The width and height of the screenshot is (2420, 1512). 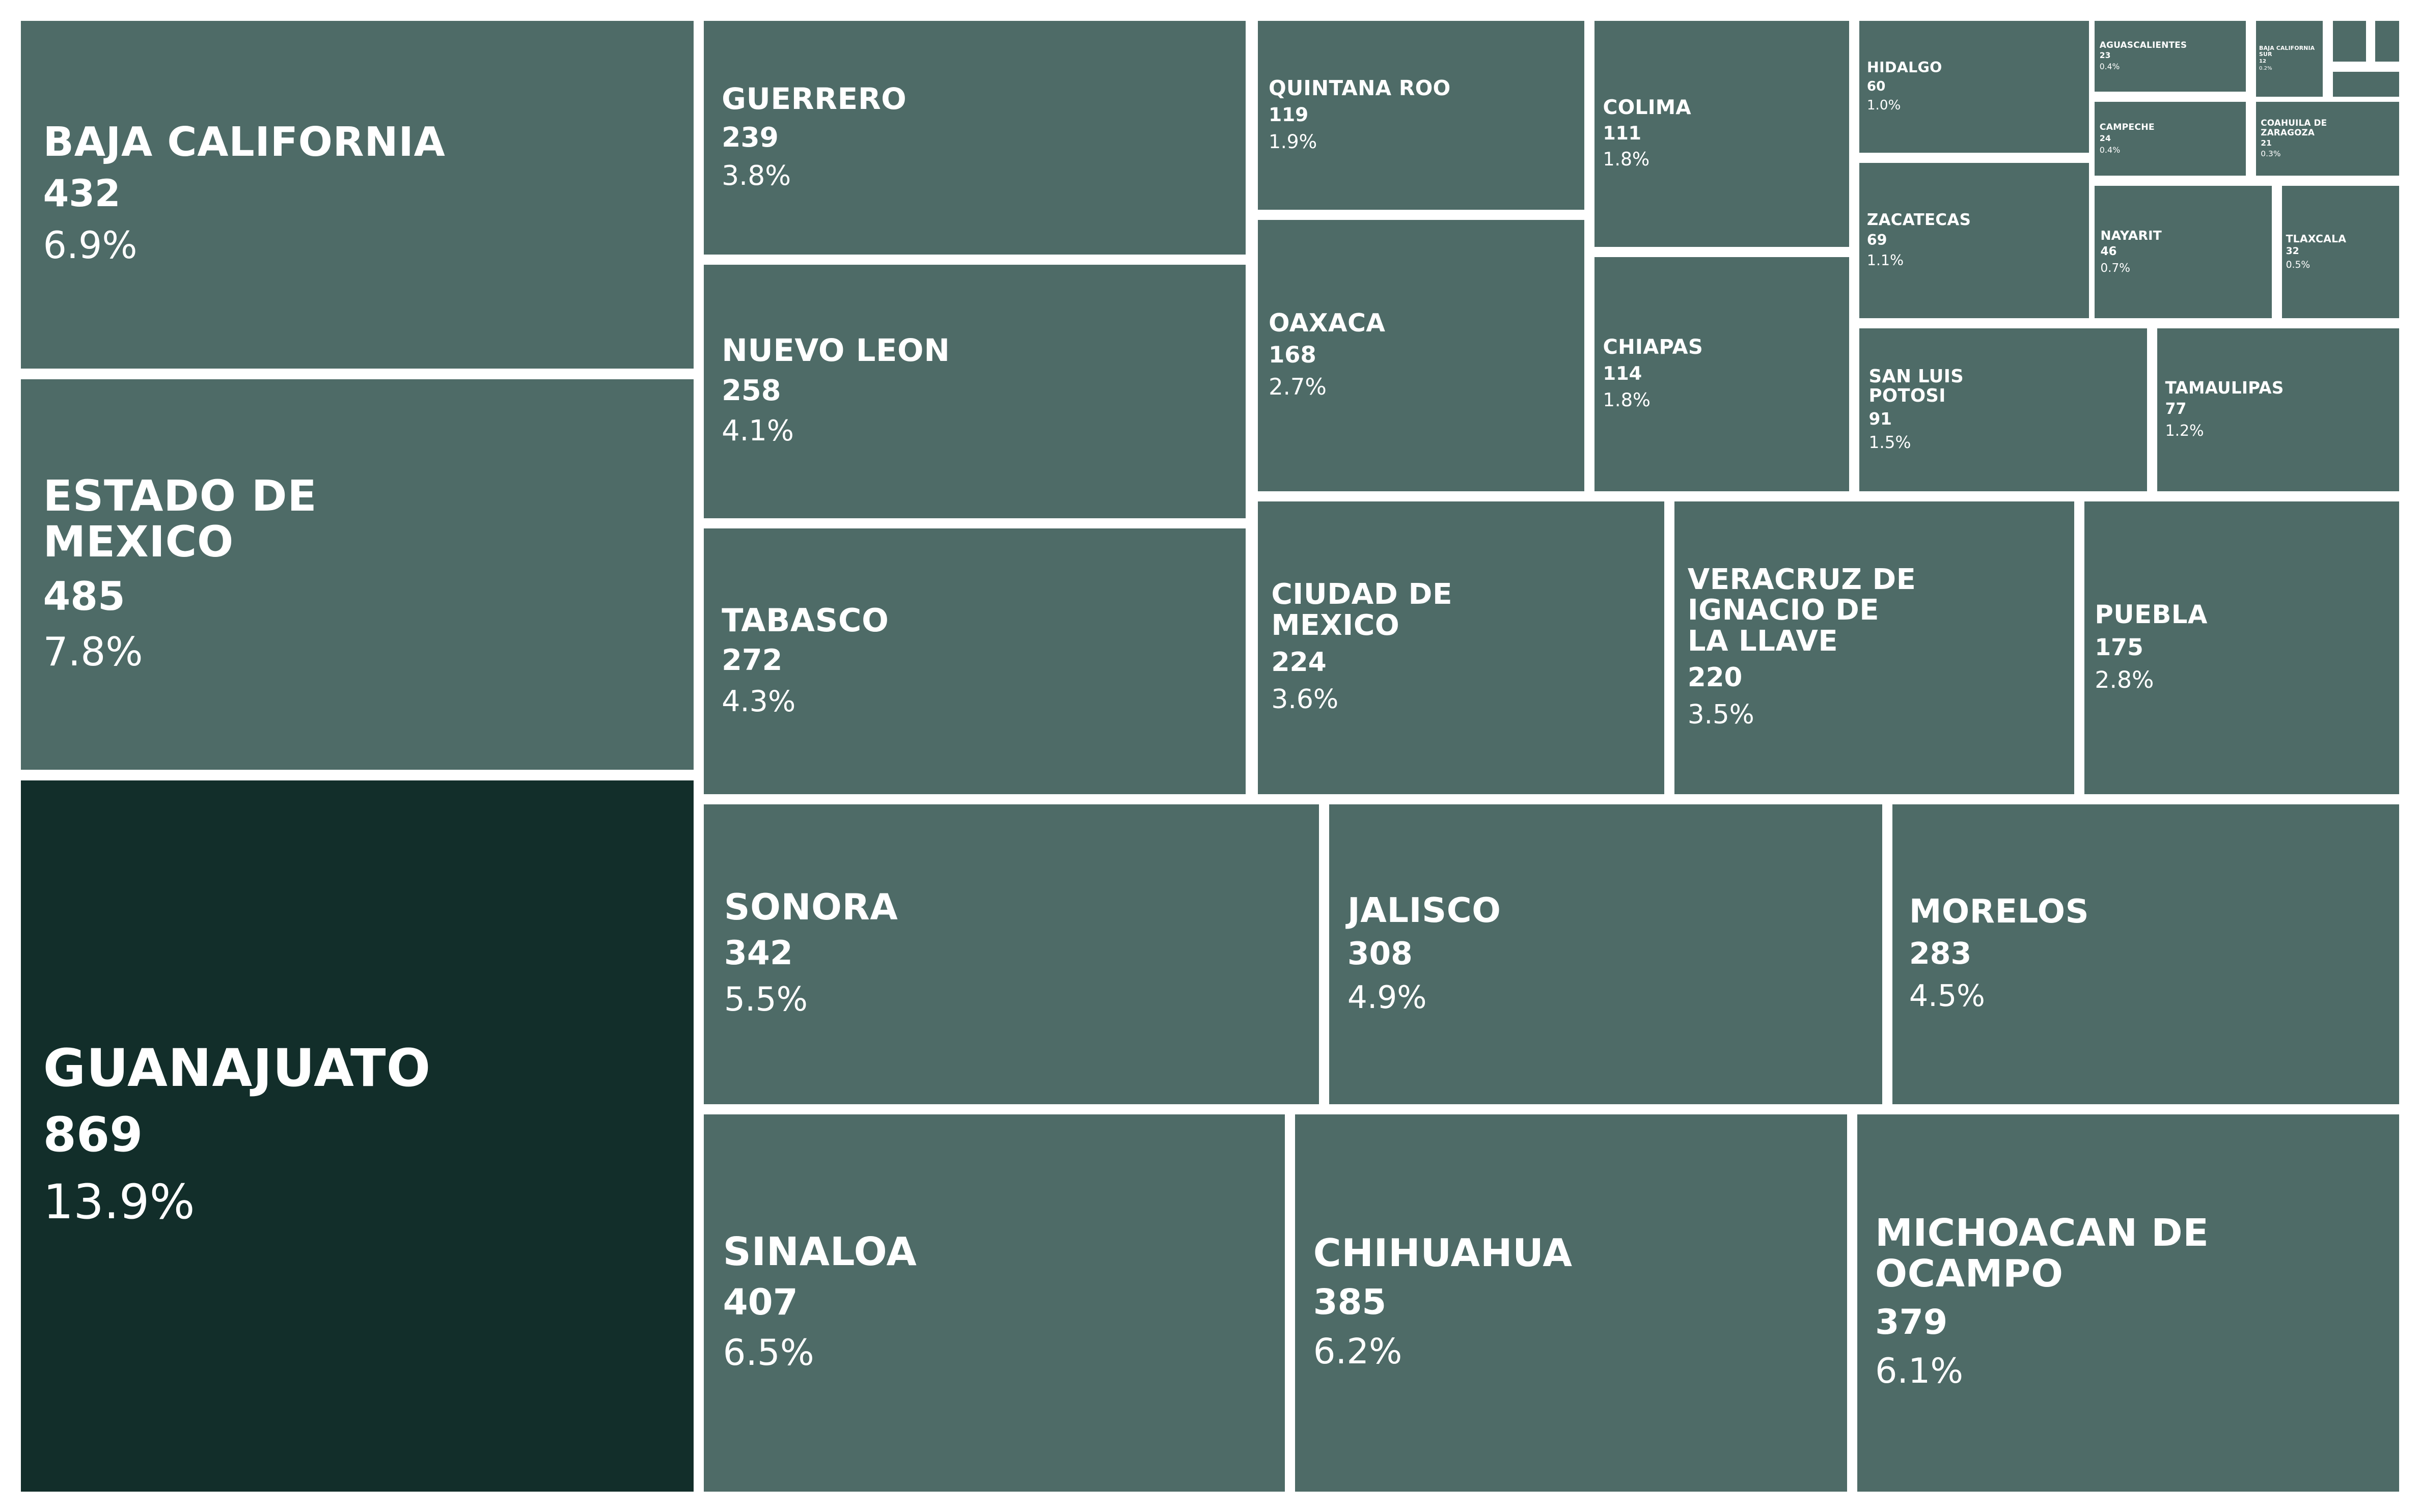 What do you see at coordinates (1571, 1303) in the screenshot?
I see `treemap-tile: CHIHUAHUA 385 6.2%` at bounding box center [1571, 1303].